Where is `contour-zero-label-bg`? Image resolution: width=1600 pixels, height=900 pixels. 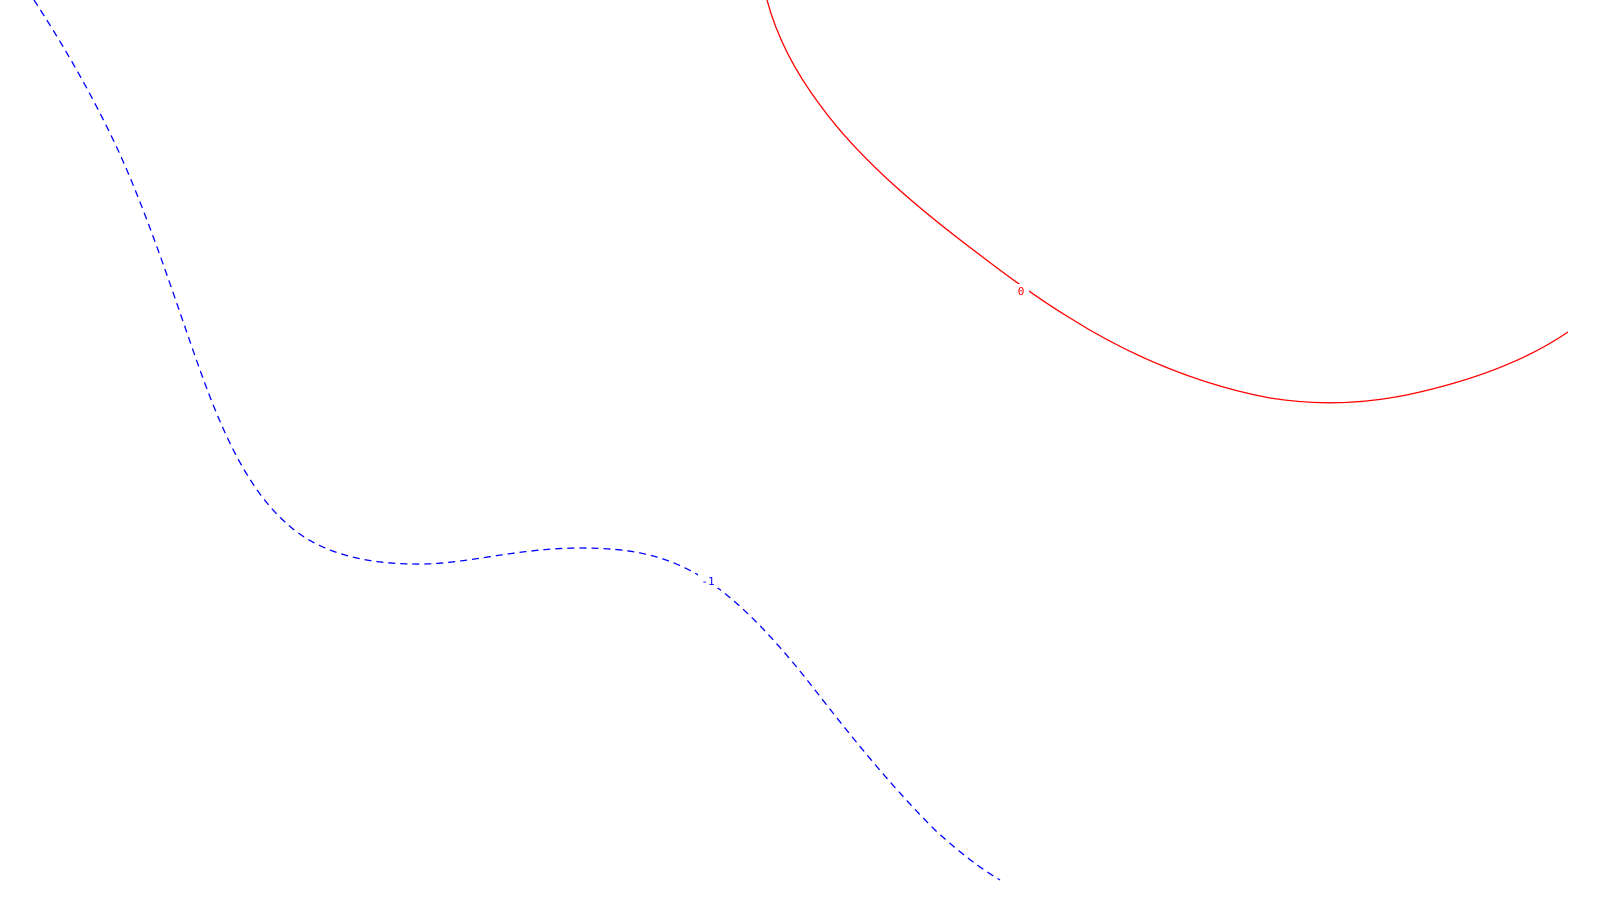
contour-zero-label-bg is located at coordinates (1021, 291).